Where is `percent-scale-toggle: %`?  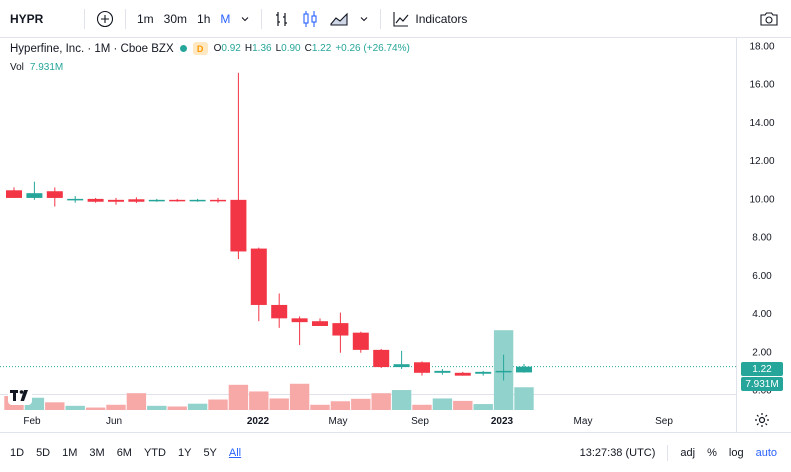
percent-scale-toggle: % is located at coordinates (712, 452).